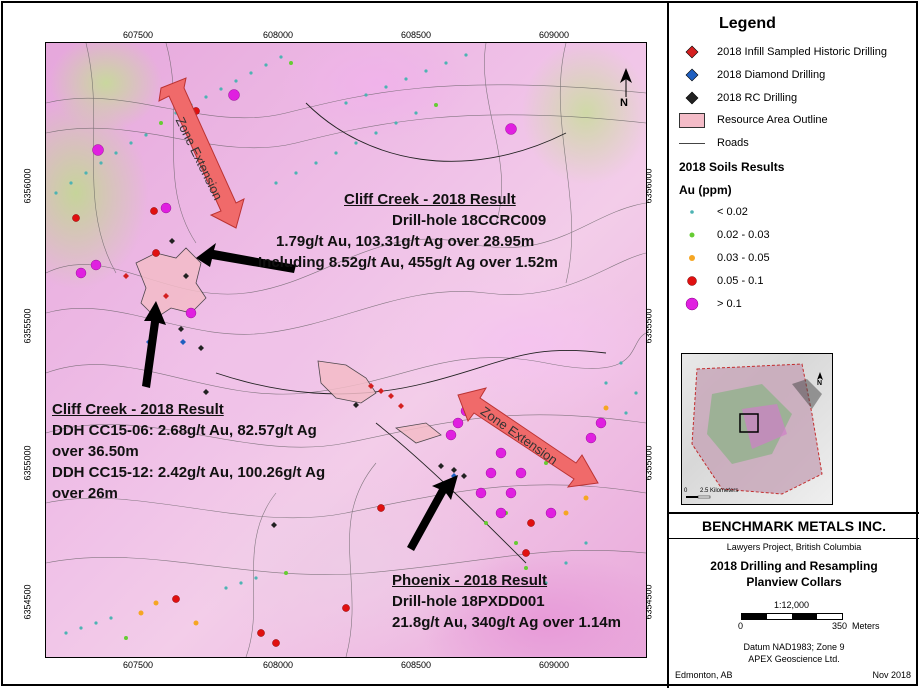 This screenshot has width=921, height=689. What do you see at coordinates (732, 167) in the screenshot?
I see `soils-heading: 2018 Soils Results` at bounding box center [732, 167].